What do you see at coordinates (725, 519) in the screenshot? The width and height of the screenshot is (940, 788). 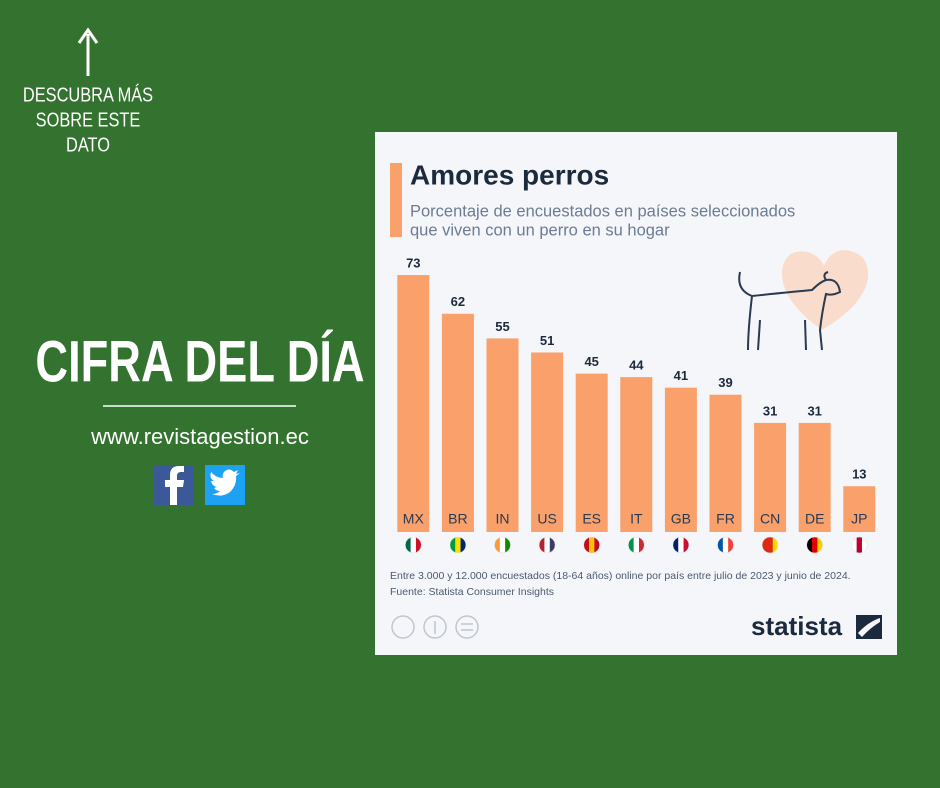 I see `category-label: FR` at bounding box center [725, 519].